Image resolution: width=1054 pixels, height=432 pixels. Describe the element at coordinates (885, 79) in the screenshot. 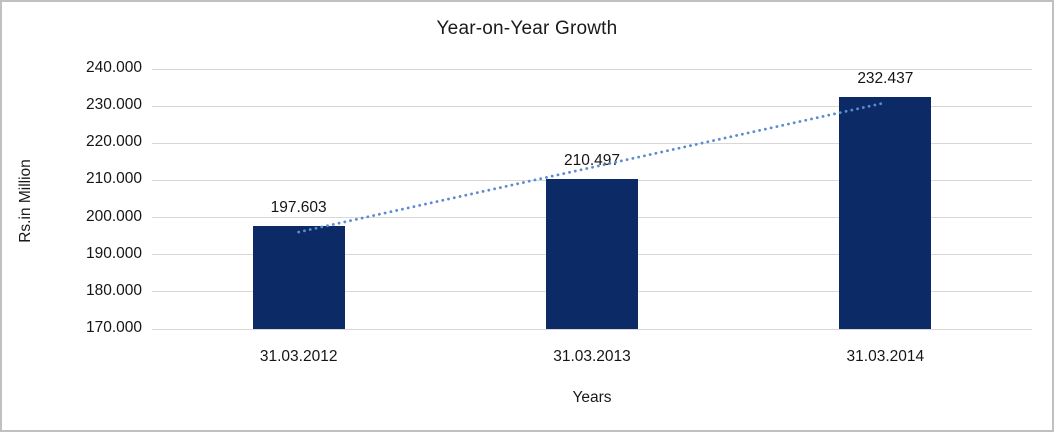

I see `data-label: 232.437` at that location.